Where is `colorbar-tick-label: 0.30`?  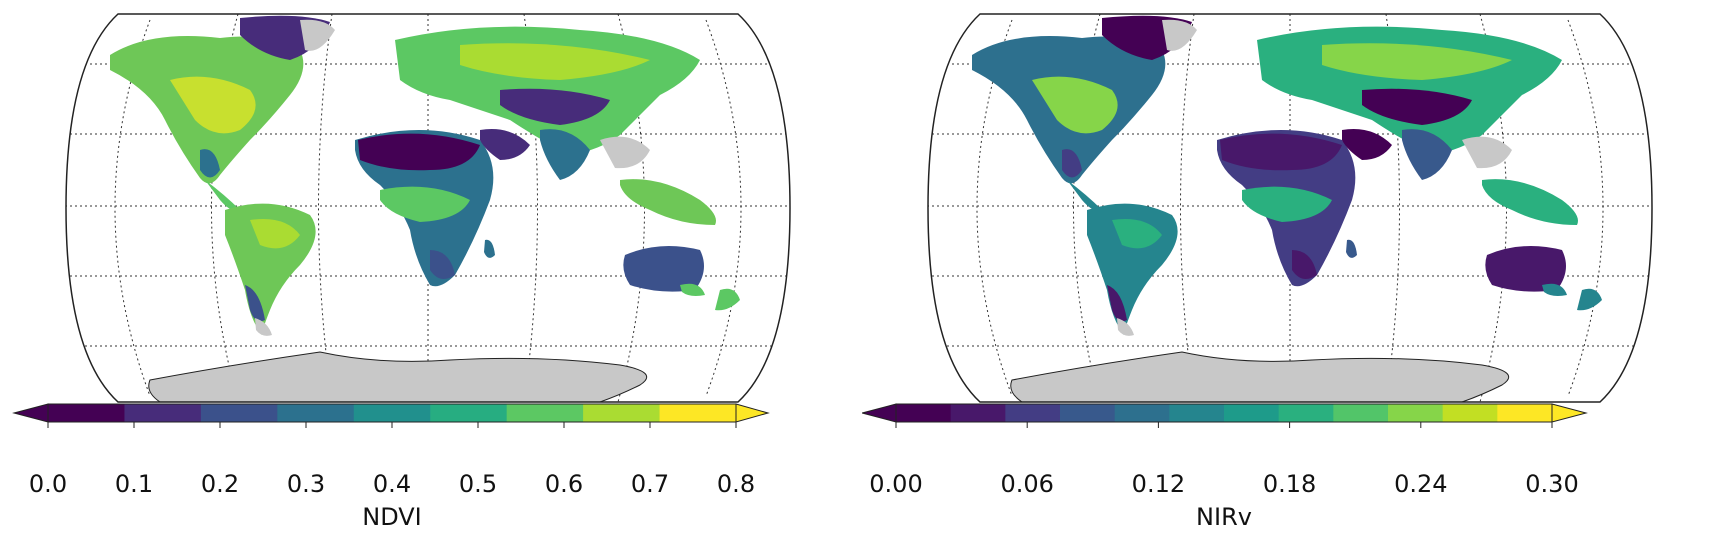
colorbar-tick-label: 0.30 is located at coordinates (1552, 484).